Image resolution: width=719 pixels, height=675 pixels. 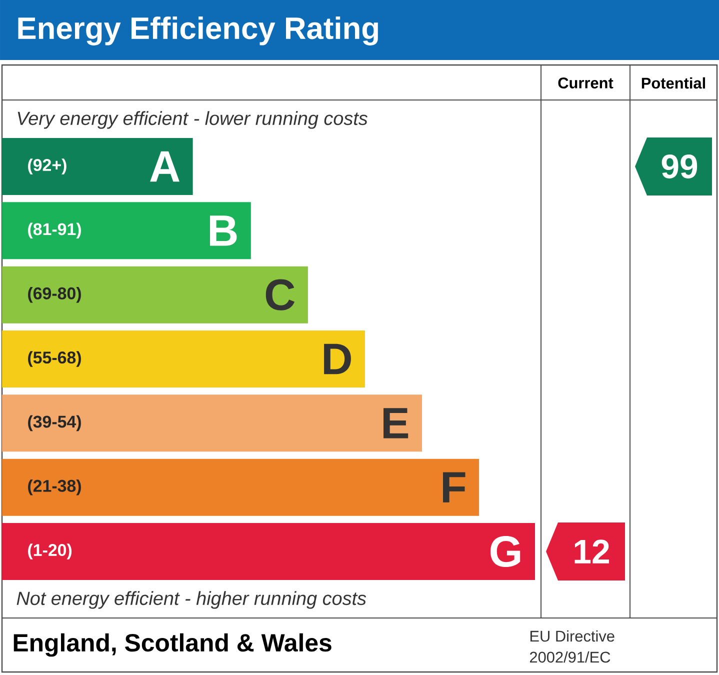 I want to click on y-tick-label: G, so click(x=505, y=552).